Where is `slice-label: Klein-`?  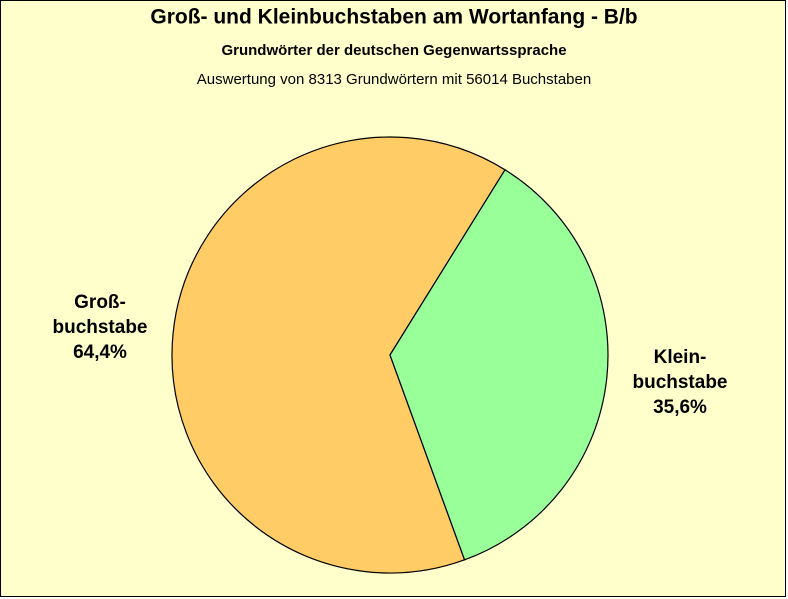
slice-label: Klein- is located at coordinates (680, 357).